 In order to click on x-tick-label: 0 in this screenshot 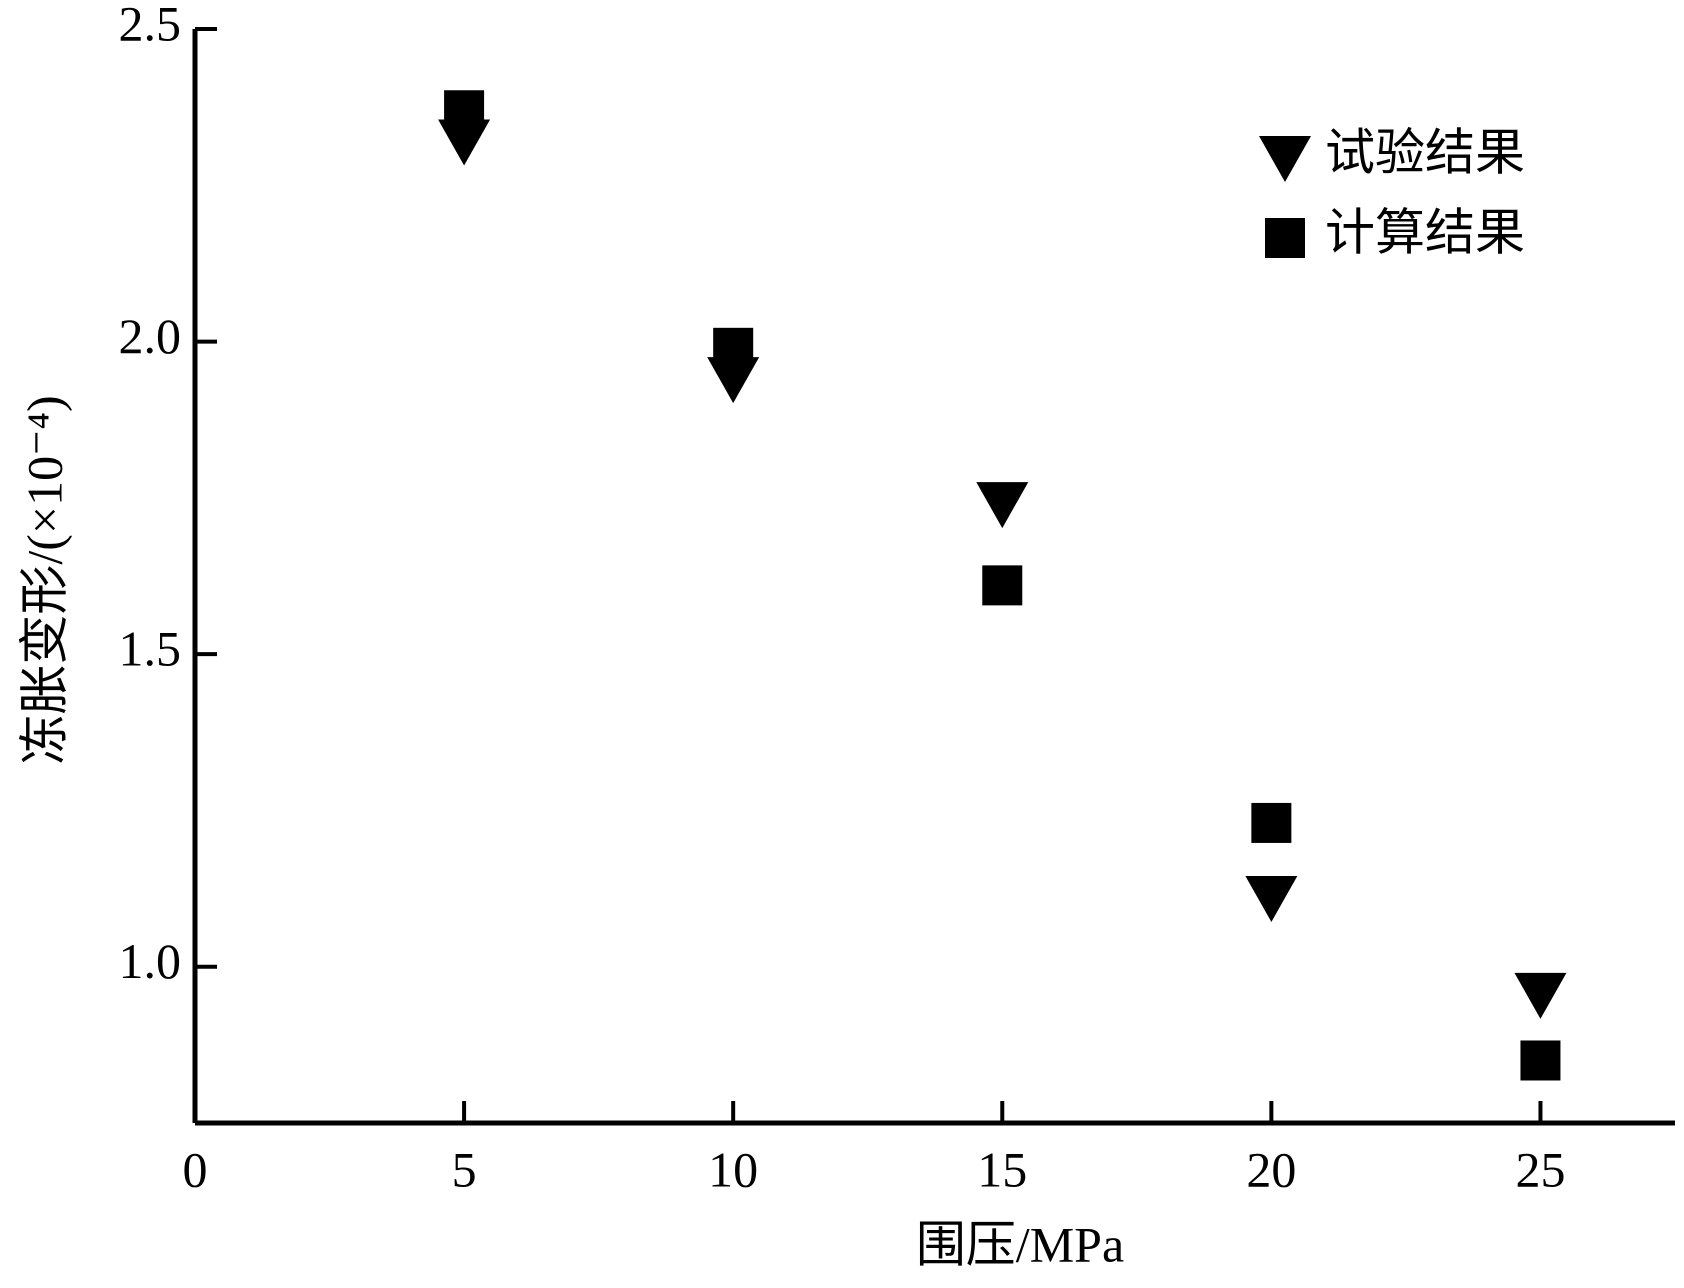, I will do `click(195, 1169)`.